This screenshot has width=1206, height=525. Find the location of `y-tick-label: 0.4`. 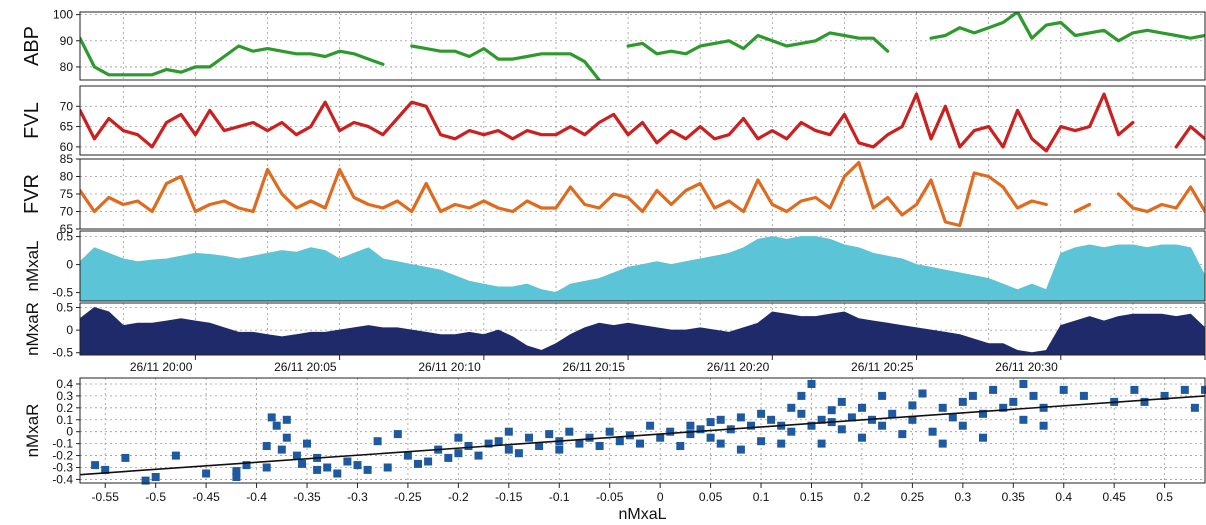

y-tick-label: 0.4 is located at coordinates (64, 384).